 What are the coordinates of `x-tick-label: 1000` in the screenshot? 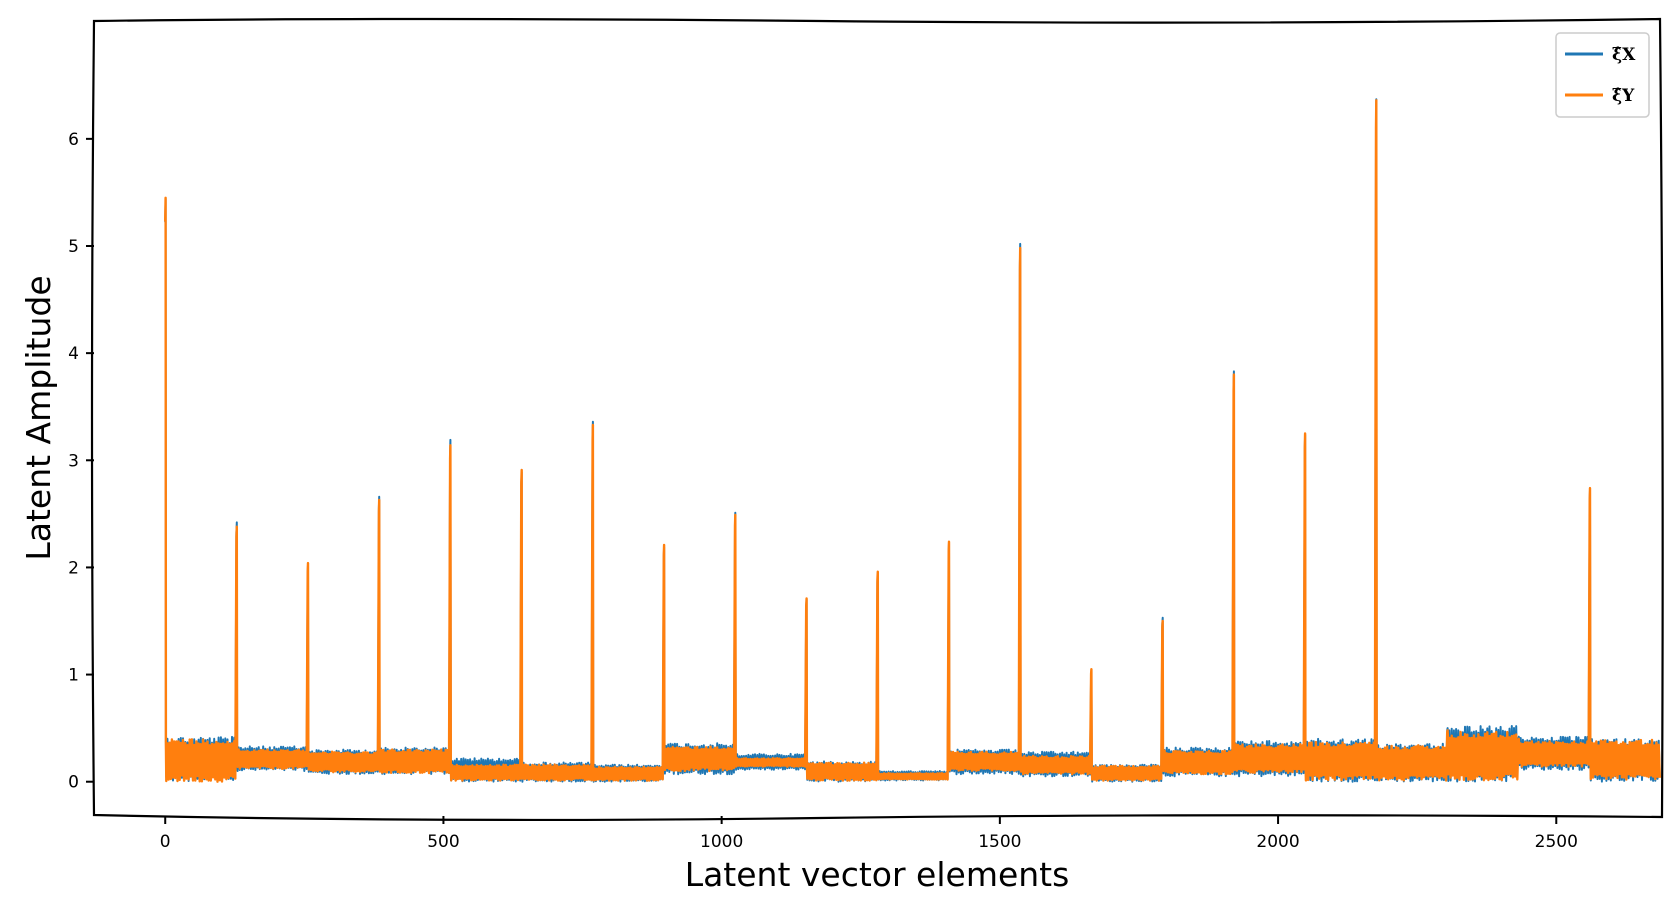 It's located at (721, 842).